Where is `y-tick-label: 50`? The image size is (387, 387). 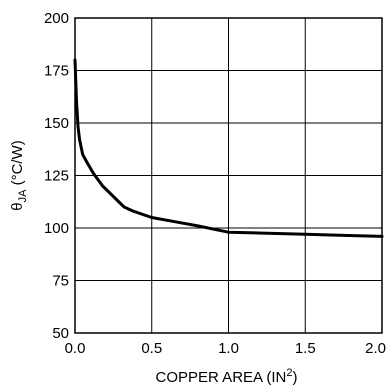
y-tick-label: 50 is located at coordinates (60, 333).